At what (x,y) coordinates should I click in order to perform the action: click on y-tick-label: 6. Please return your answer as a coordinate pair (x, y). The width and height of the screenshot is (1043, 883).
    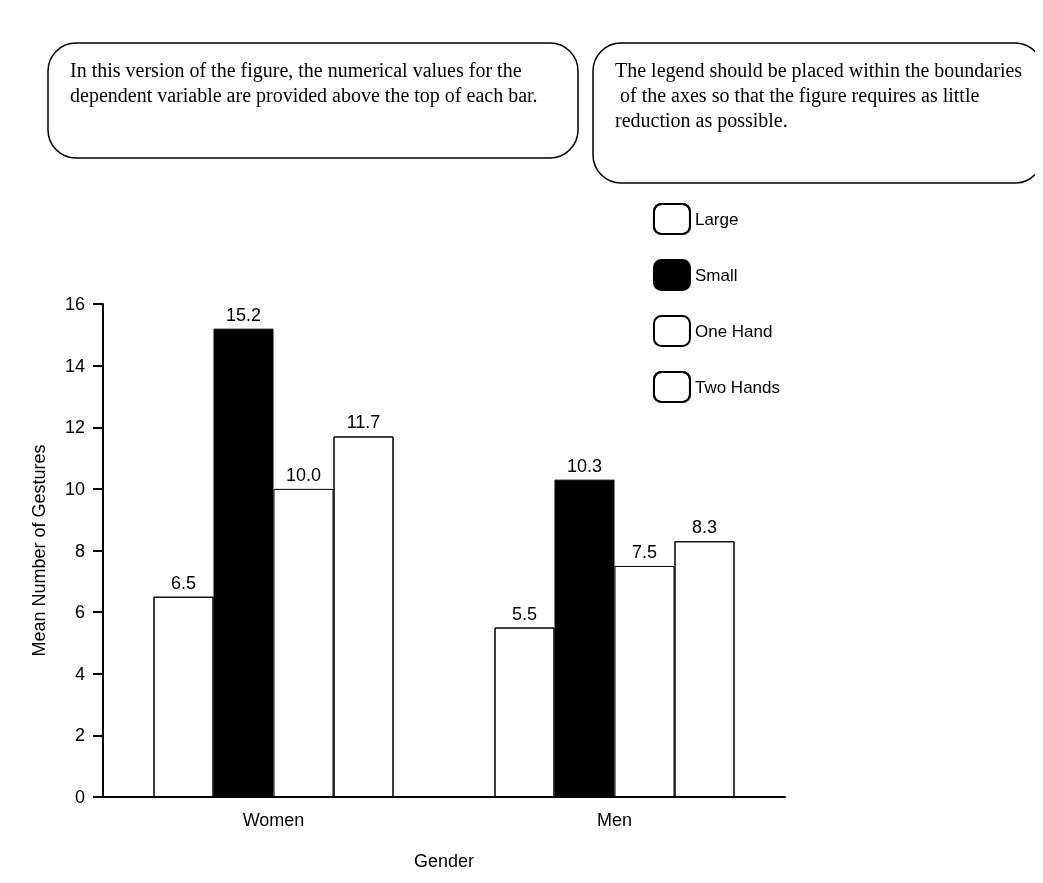
    Looking at the image, I should click on (79, 612).